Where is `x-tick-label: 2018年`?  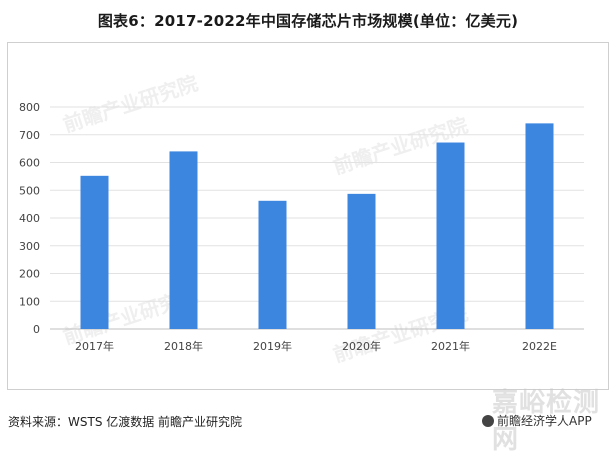 x-tick-label: 2018年 is located at coordinates (183, 346).